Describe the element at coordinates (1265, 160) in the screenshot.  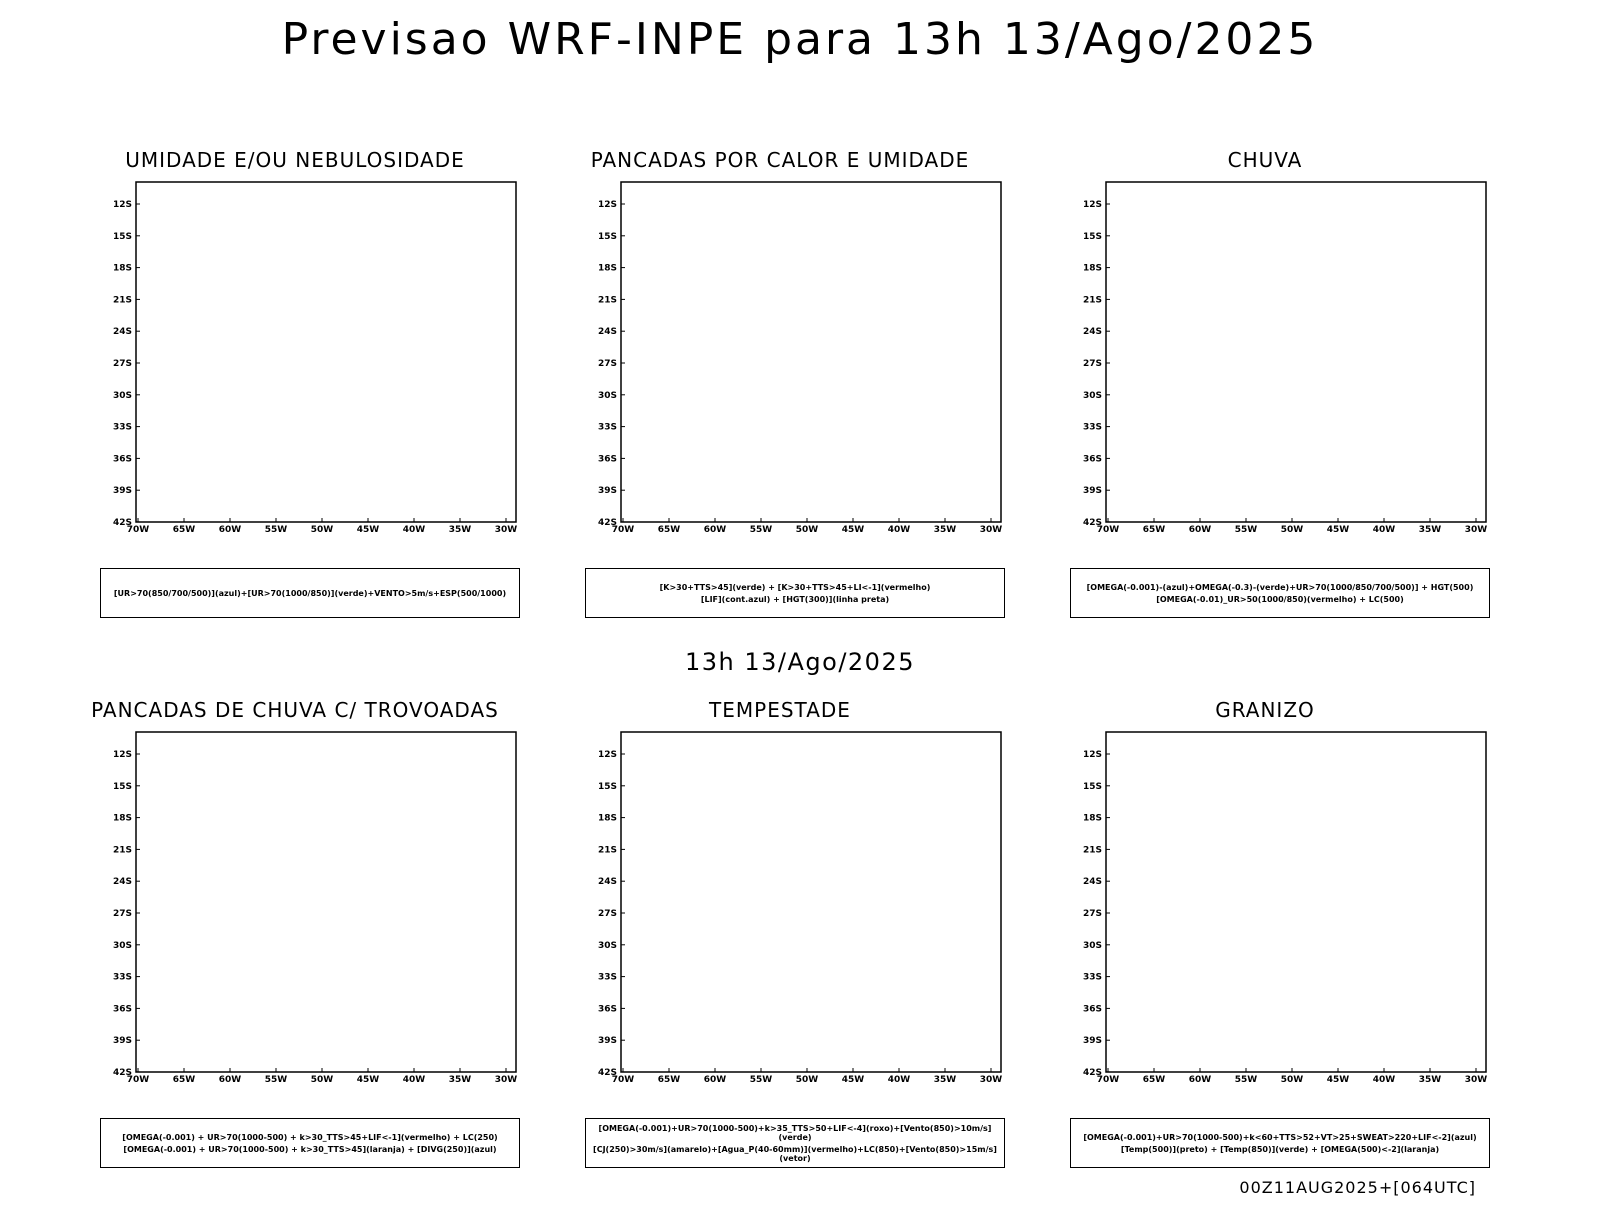
I see `panel-title: CHUVA` at that location.